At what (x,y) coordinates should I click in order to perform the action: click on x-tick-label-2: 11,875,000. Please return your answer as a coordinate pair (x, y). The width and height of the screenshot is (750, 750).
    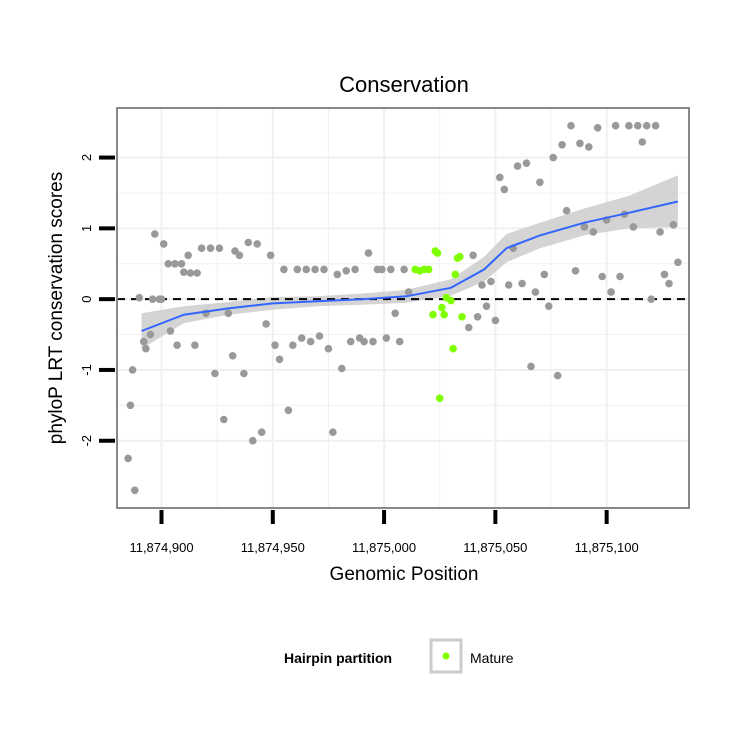
    Looking at the image, I should click on (384, 547).